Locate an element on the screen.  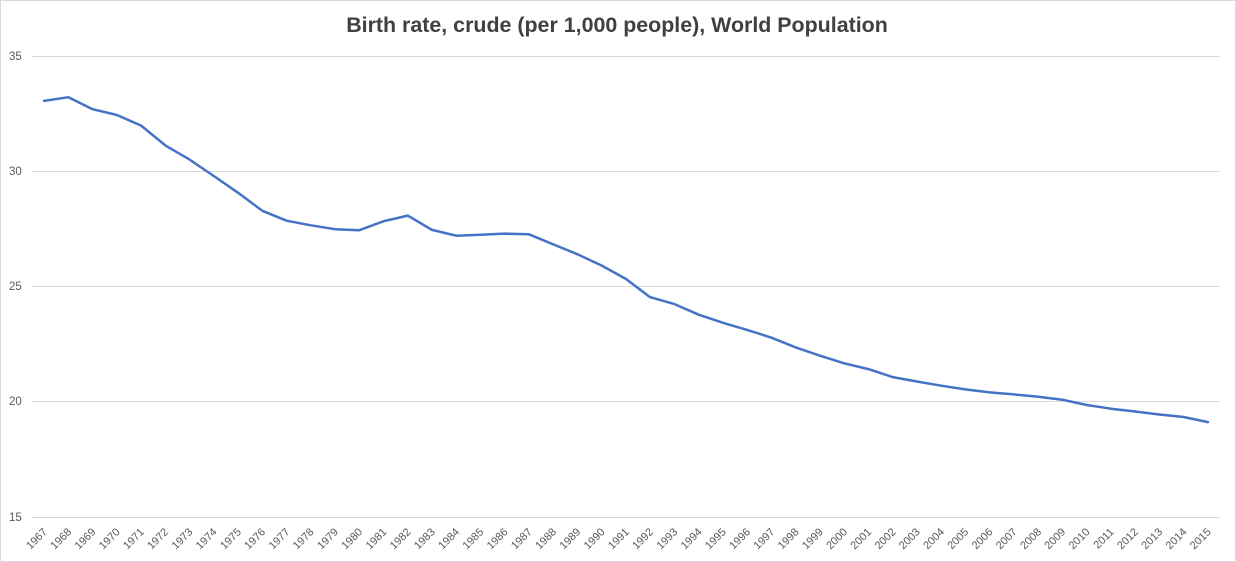
svg-text: 20 is located at coordinates (15, 402).